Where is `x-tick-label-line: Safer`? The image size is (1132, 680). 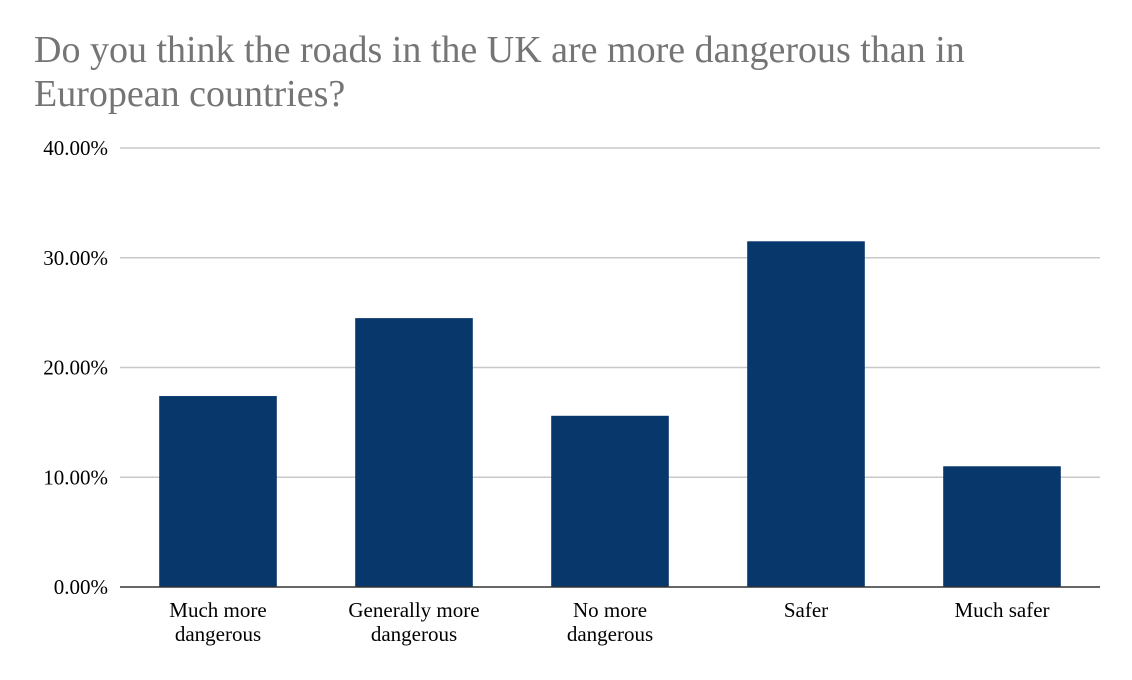 x-tick-label-line: Safer is located at coordinates (806, 610).